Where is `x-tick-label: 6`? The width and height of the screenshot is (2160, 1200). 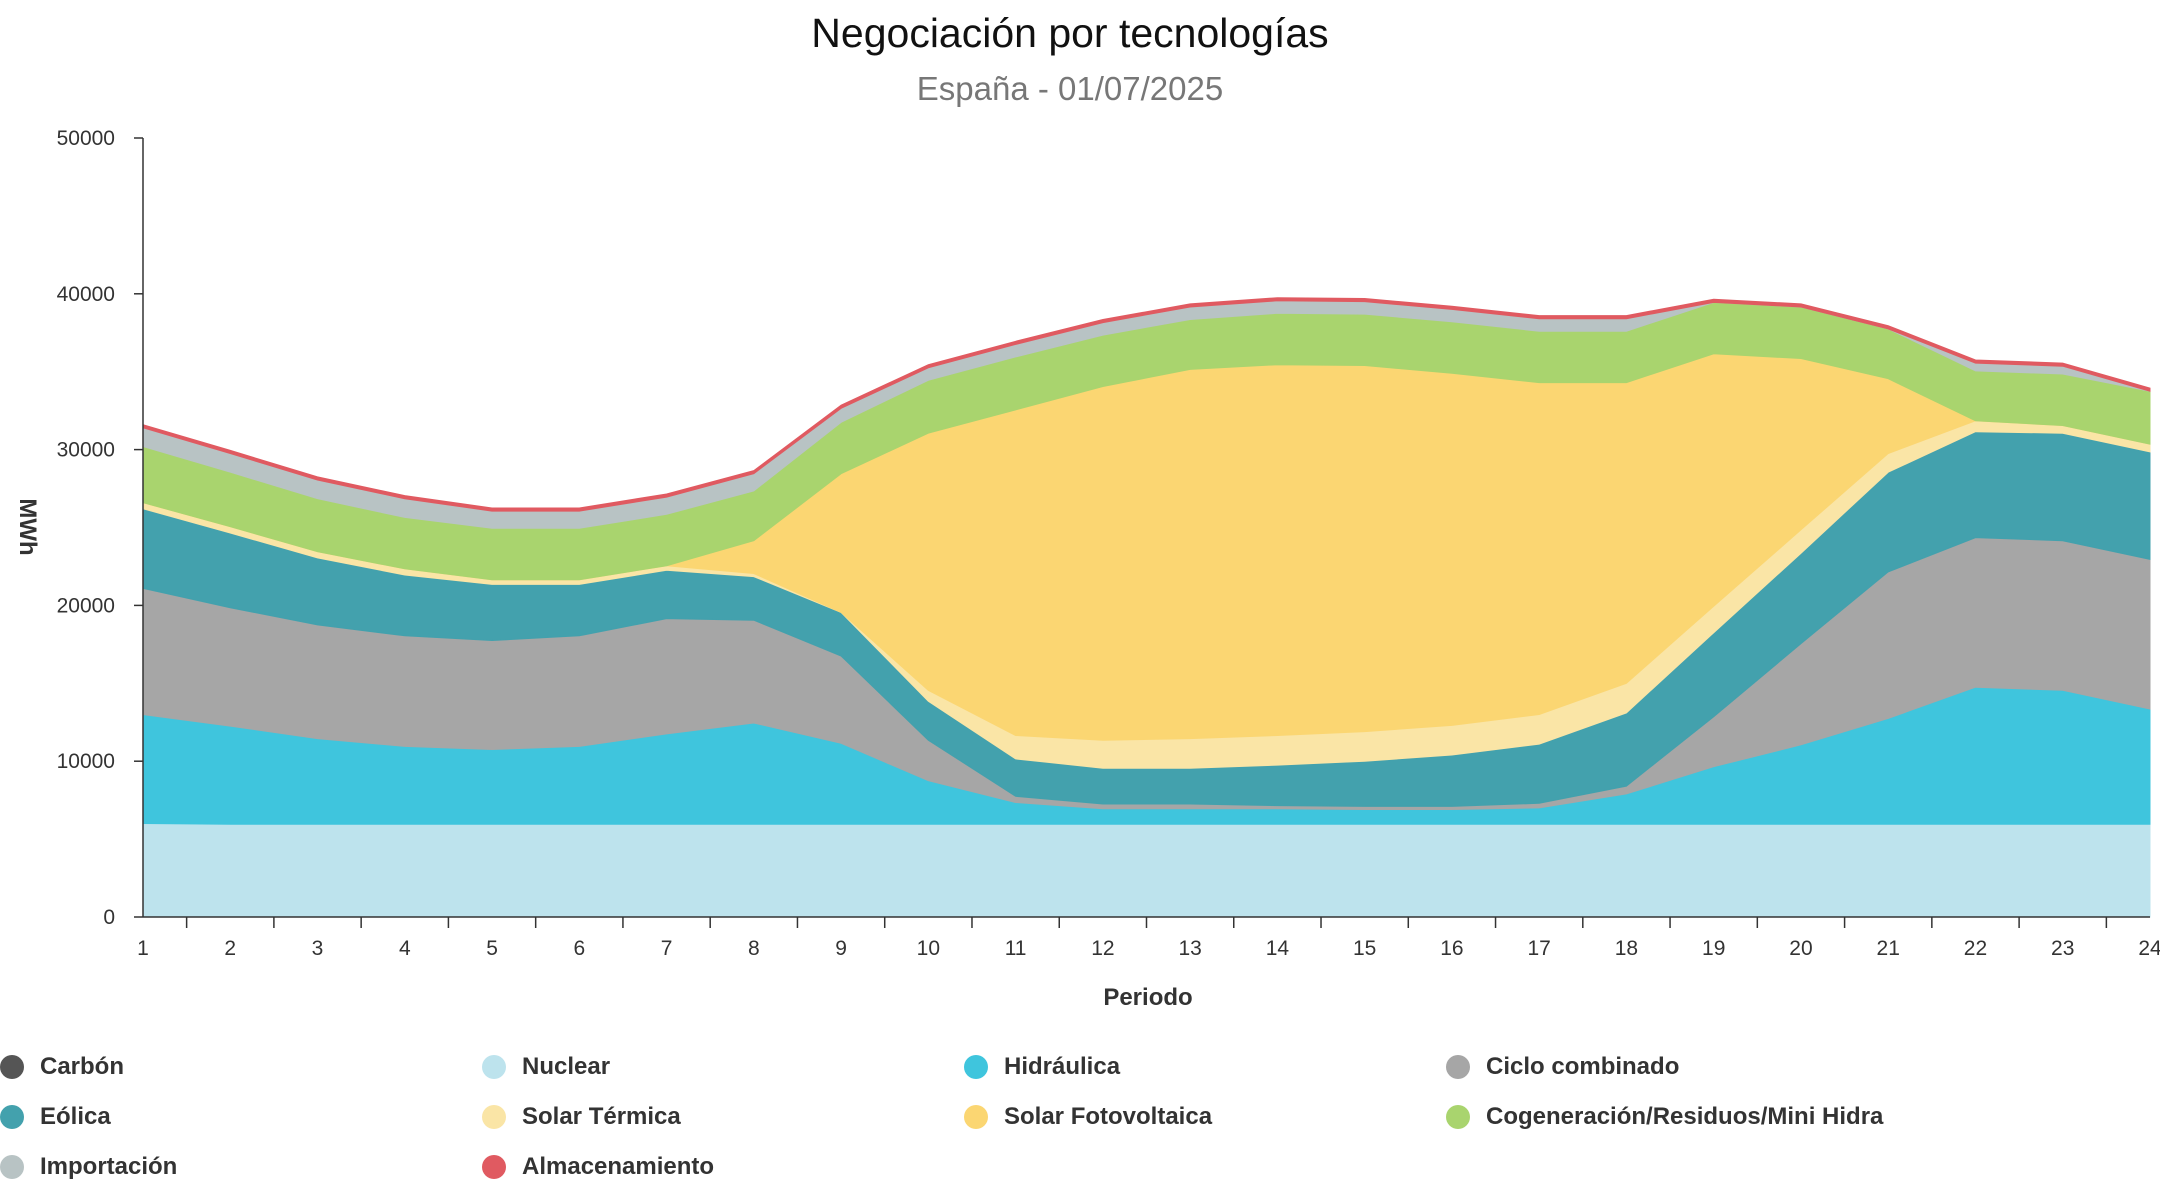 x-tick-label: 6 is located at coordinates (579, 948).